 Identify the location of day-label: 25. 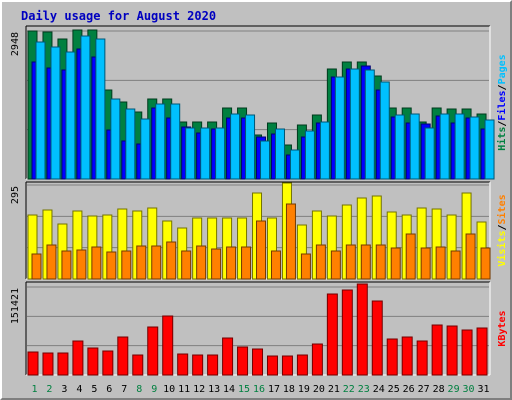
(394, 389).